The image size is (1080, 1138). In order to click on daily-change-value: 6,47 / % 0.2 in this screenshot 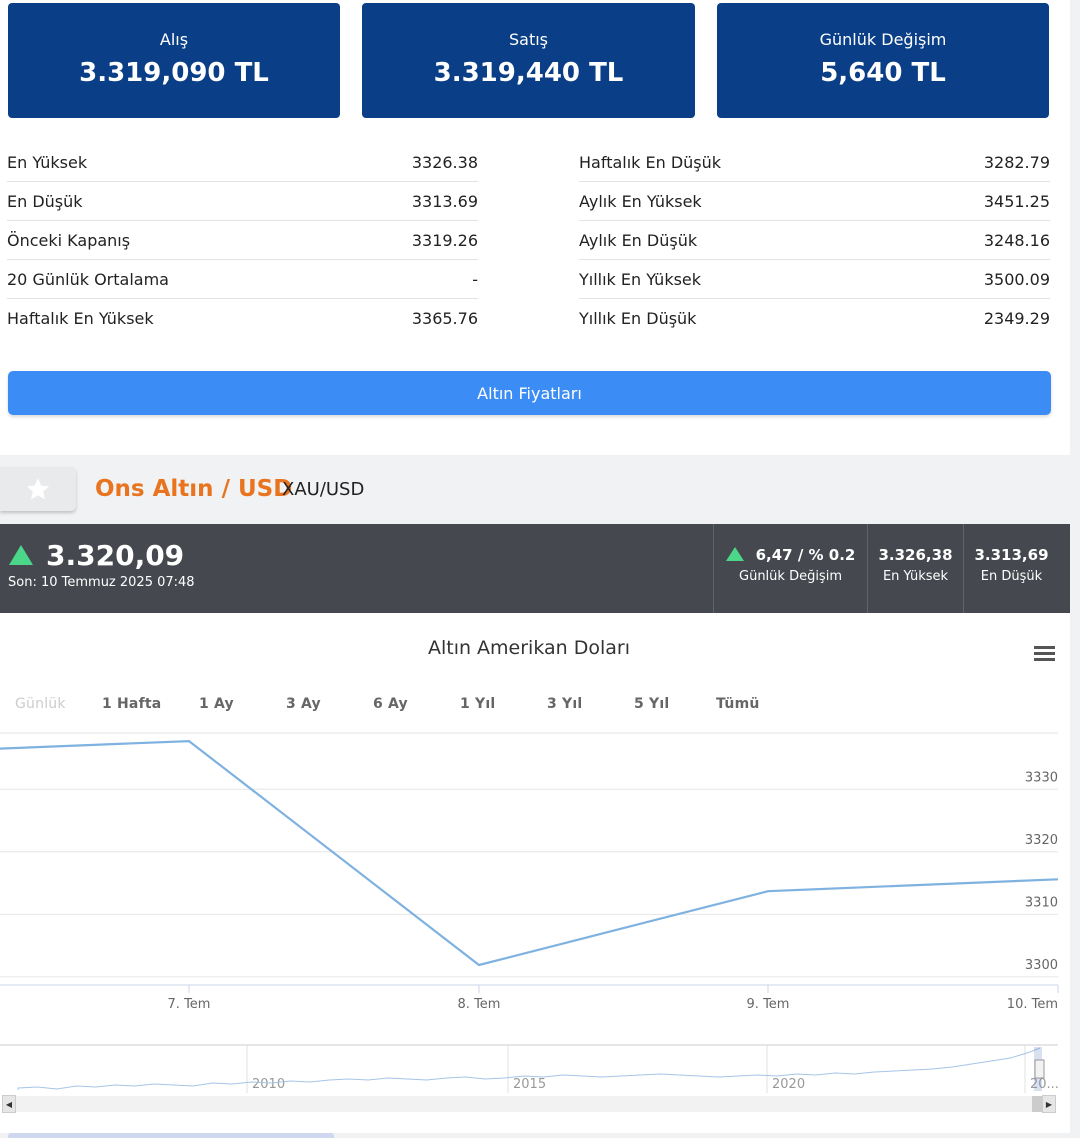, I will do `click(790, 555)`.